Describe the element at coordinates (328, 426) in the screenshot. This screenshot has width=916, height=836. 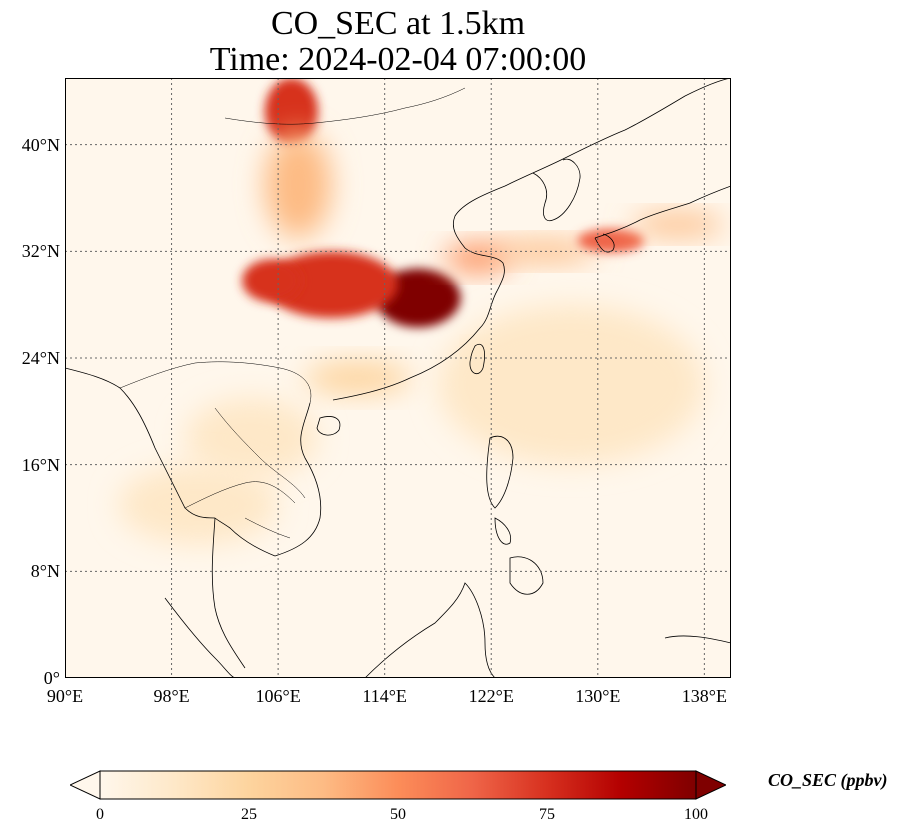
I see `coastline-hainan` at that location.